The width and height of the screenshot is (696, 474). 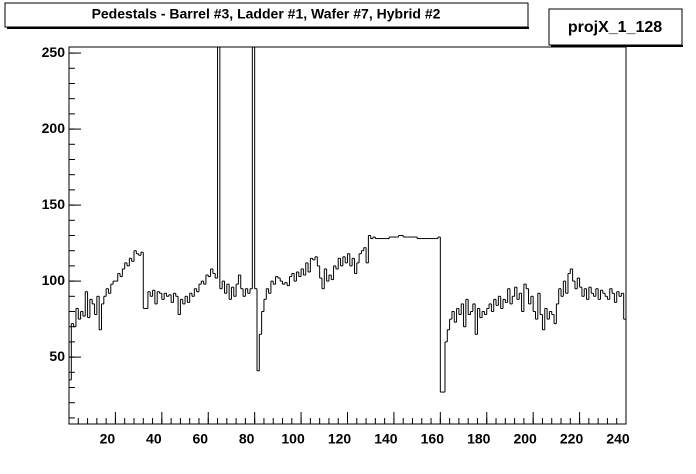 I want to click on x-tick-label: 180, so click(x=479, y=439).